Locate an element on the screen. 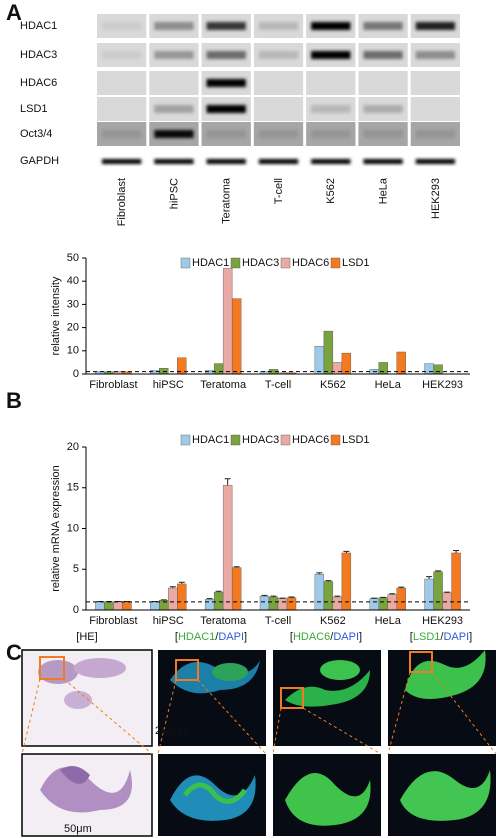 The width and height of the screenshot is (500, 838). y-axis-label: relative mRNA expression is located at coordinates (56, 528).